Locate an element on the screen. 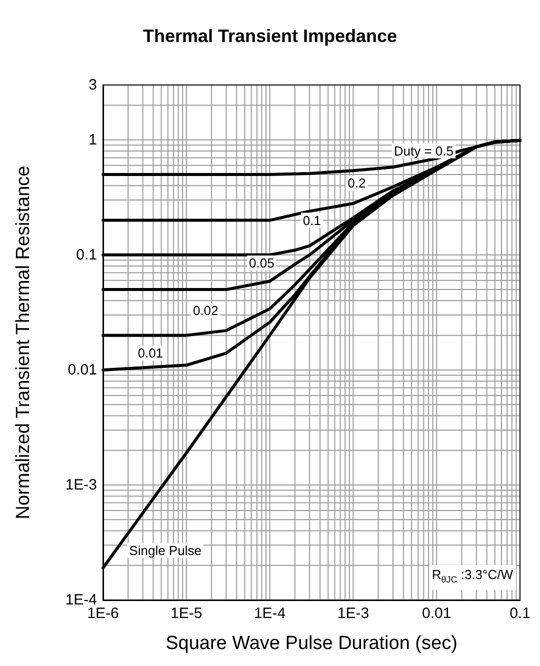  annotation: 0.2 is located at coordinates (357, 183).